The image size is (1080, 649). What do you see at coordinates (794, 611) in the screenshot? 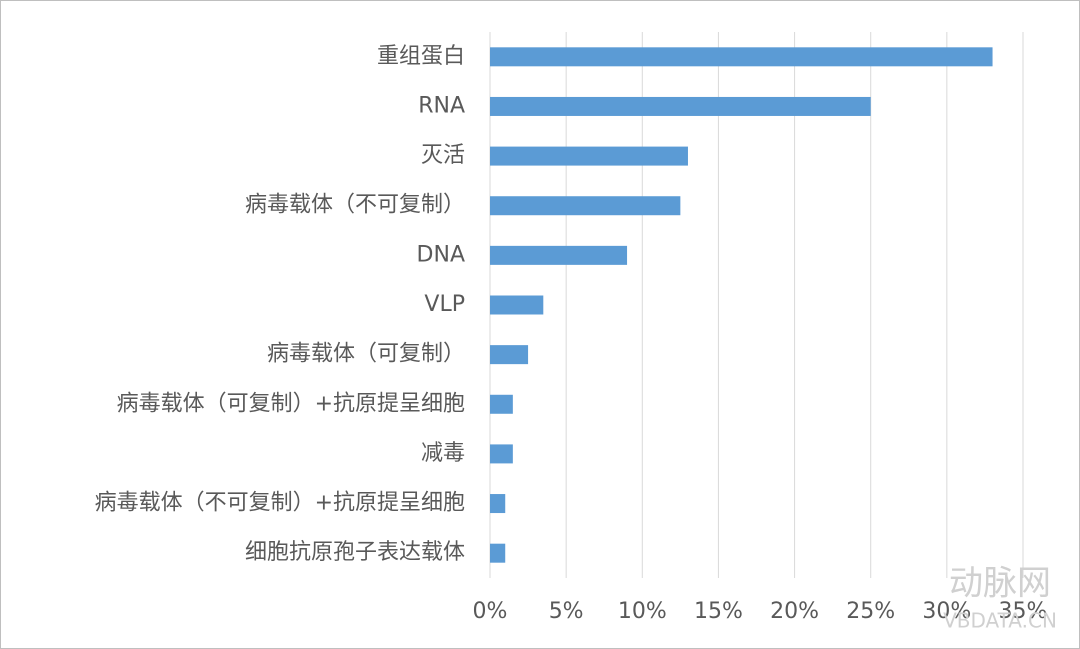
I see `x-tick-label: 20%` at bounding box center [794, 611].